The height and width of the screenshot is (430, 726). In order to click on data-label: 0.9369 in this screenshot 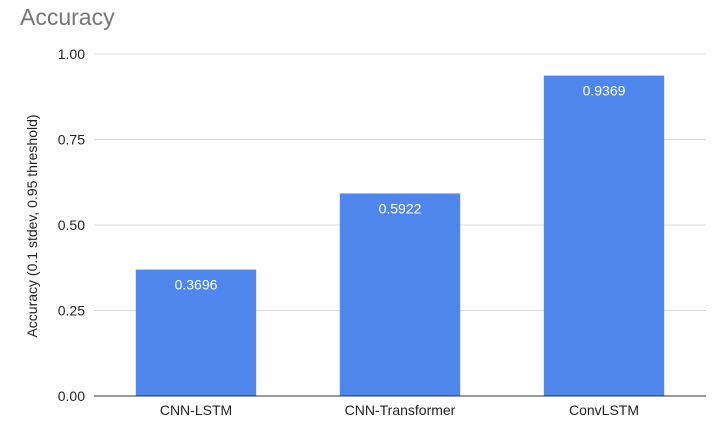, I will do `click(604, 91)`.